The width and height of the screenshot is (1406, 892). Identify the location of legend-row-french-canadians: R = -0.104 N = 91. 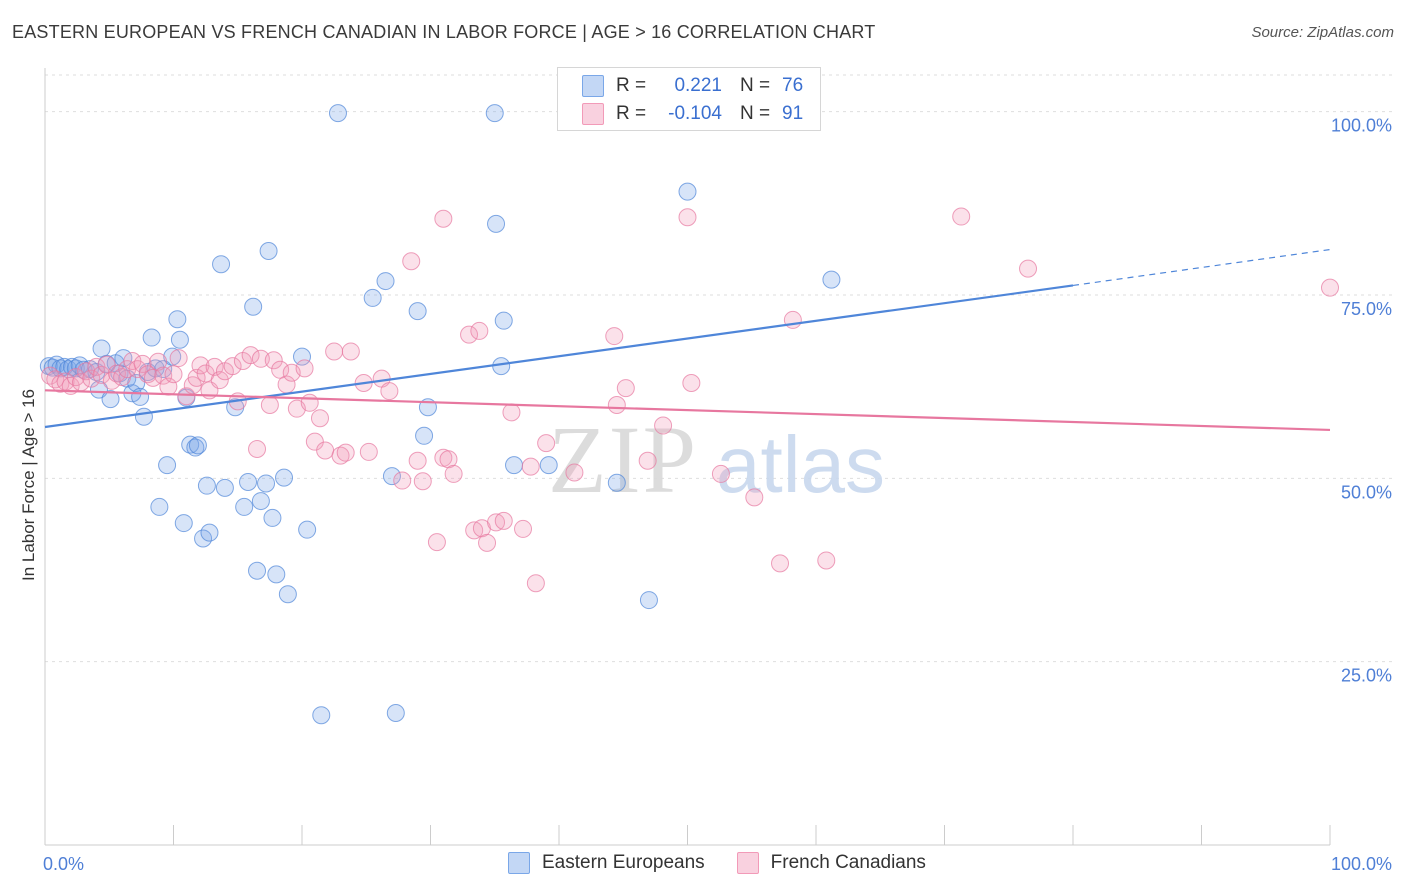
(692, 114).